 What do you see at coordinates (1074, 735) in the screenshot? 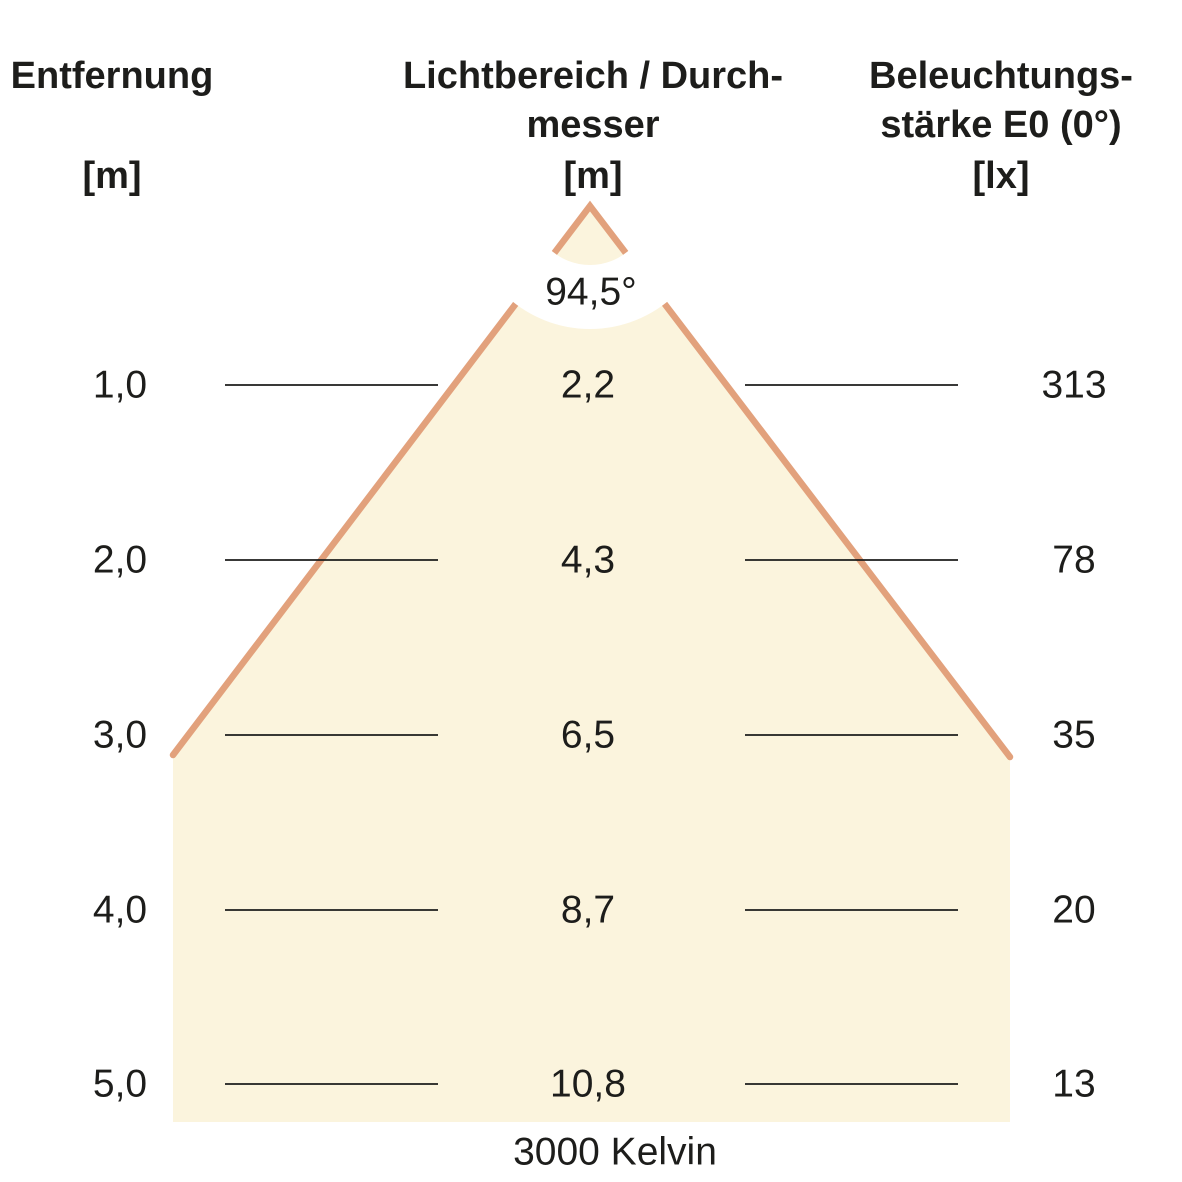
I see `illuminance-value-3: 35` at bounding box center [1074, 735].